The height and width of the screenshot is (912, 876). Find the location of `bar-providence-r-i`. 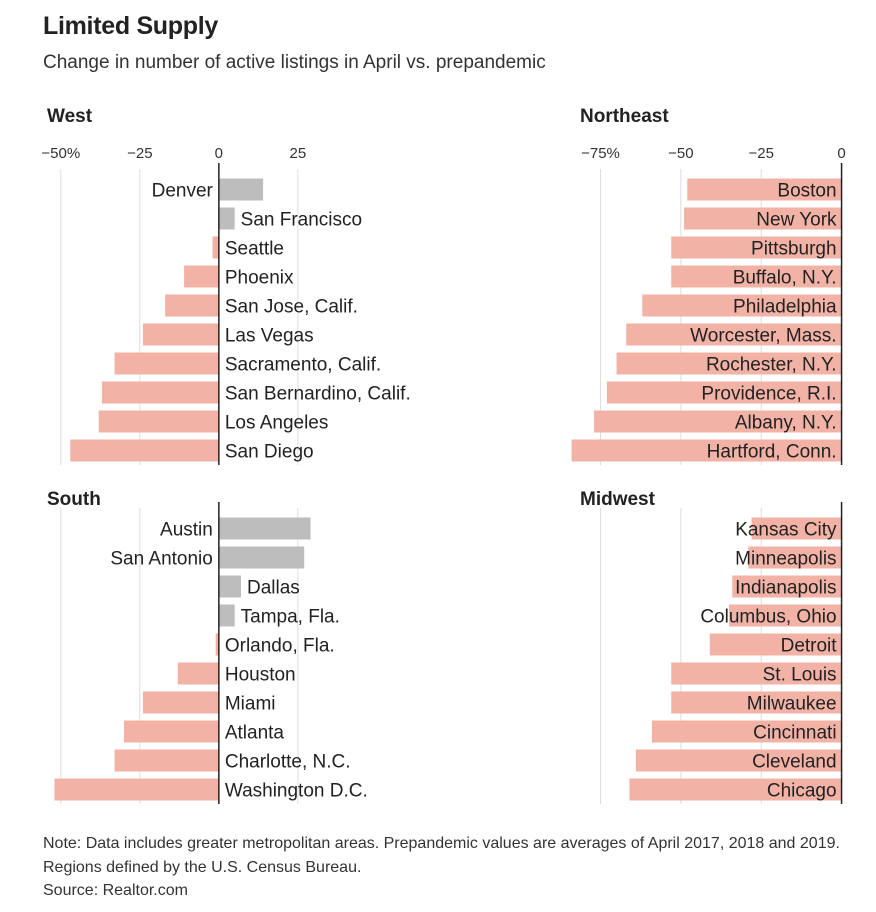

bar-providence-r-i is located at coordinates (724, 392).